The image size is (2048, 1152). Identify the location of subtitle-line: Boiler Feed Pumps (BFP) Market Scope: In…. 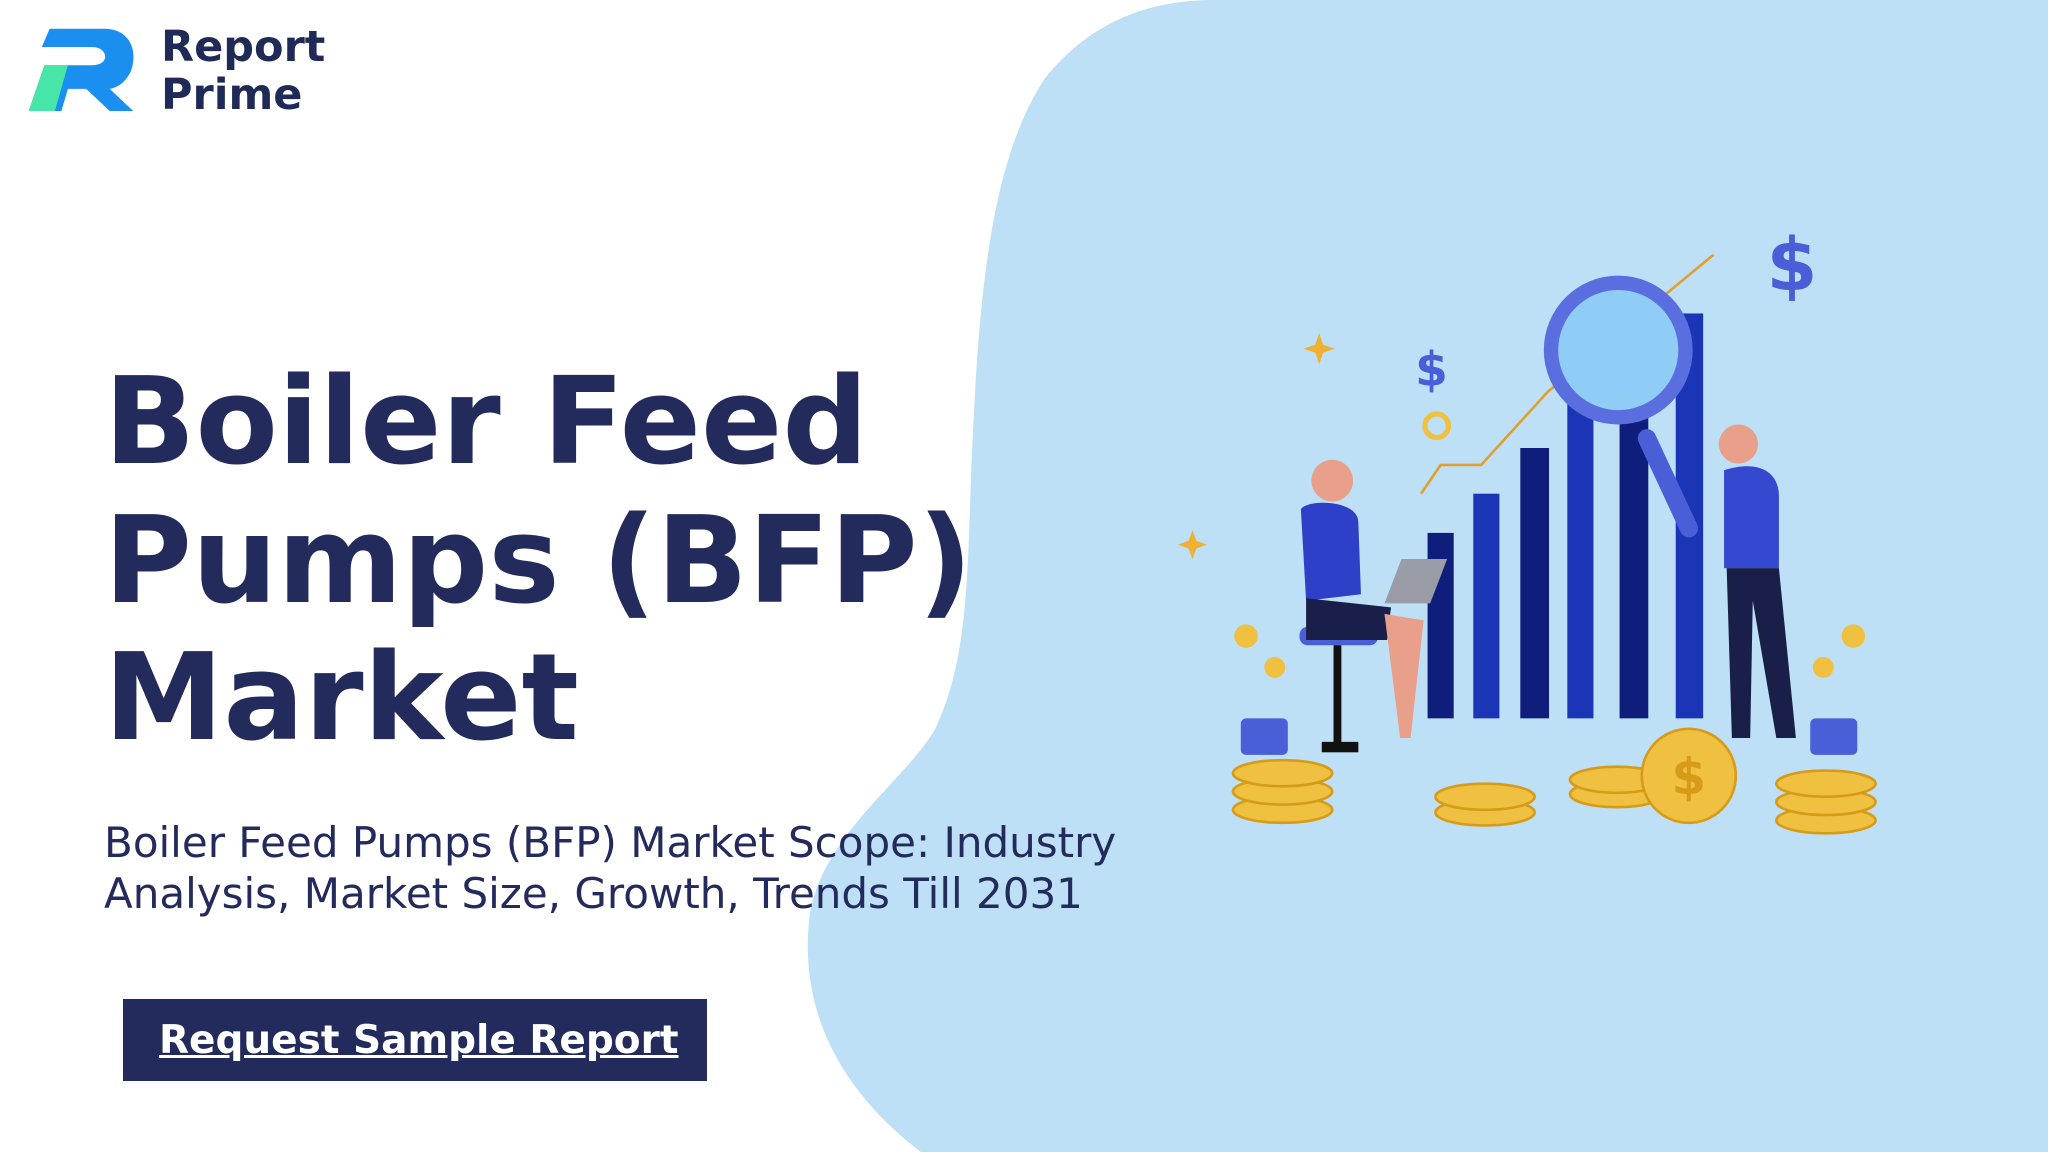
(610, 842).